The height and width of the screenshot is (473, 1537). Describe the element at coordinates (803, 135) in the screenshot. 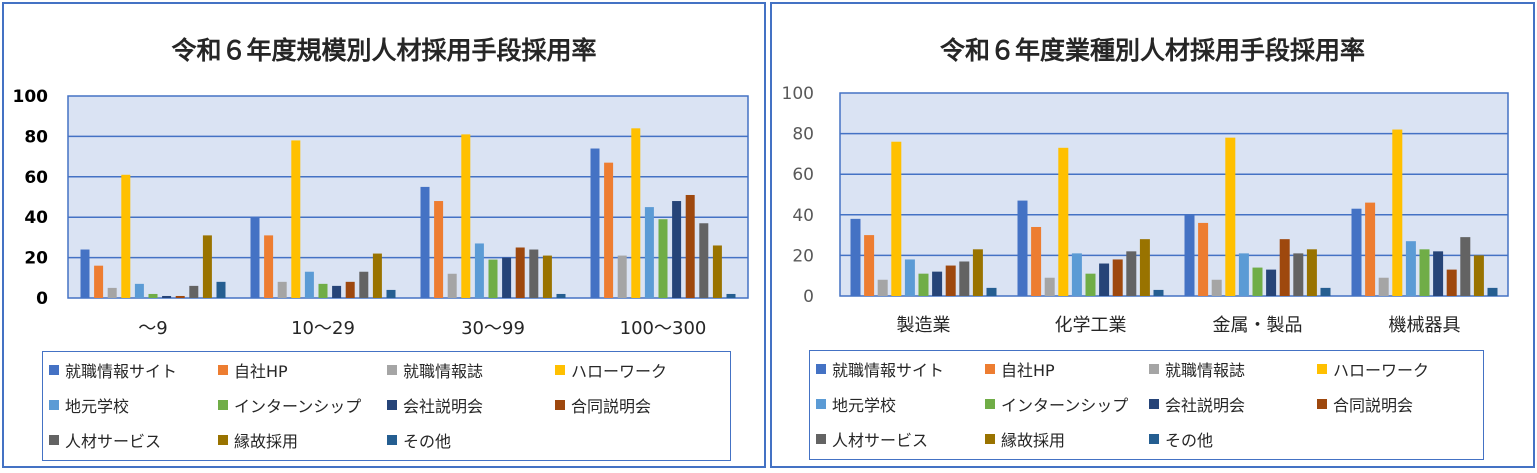

I see `y-tick-label: 80` at that location.